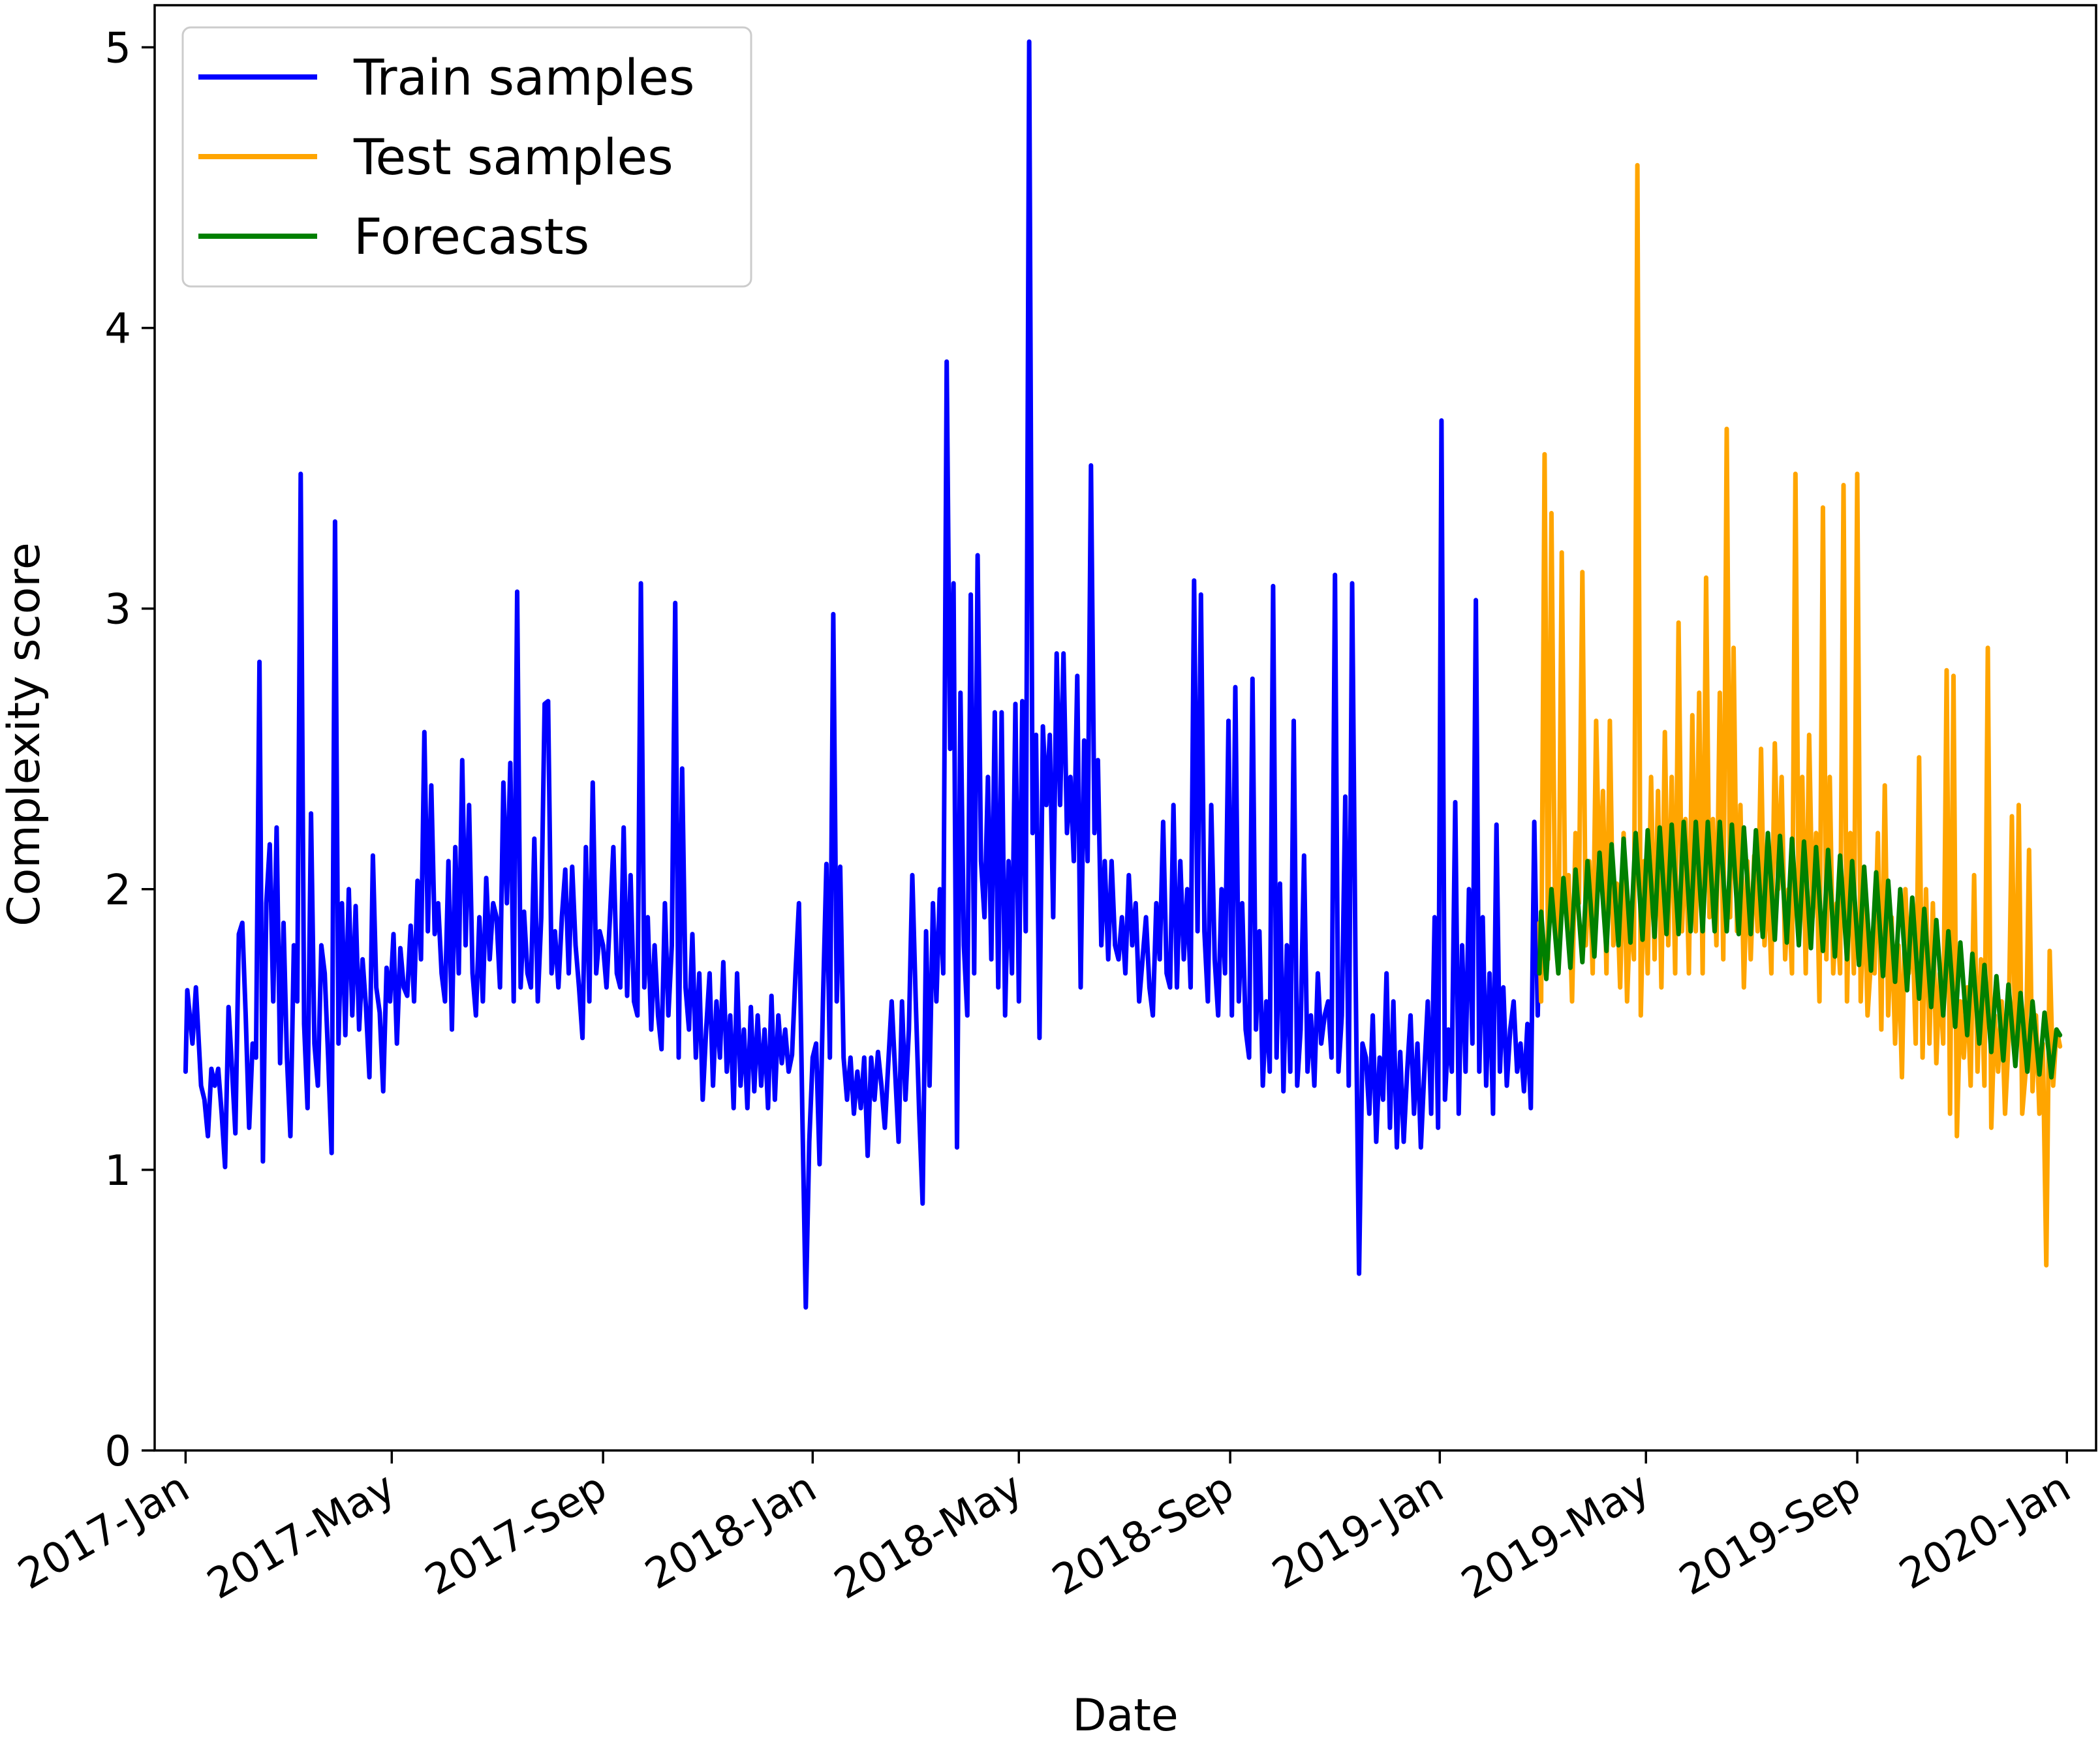  I want to click on y-tick-label: 4, so click(117, 329).